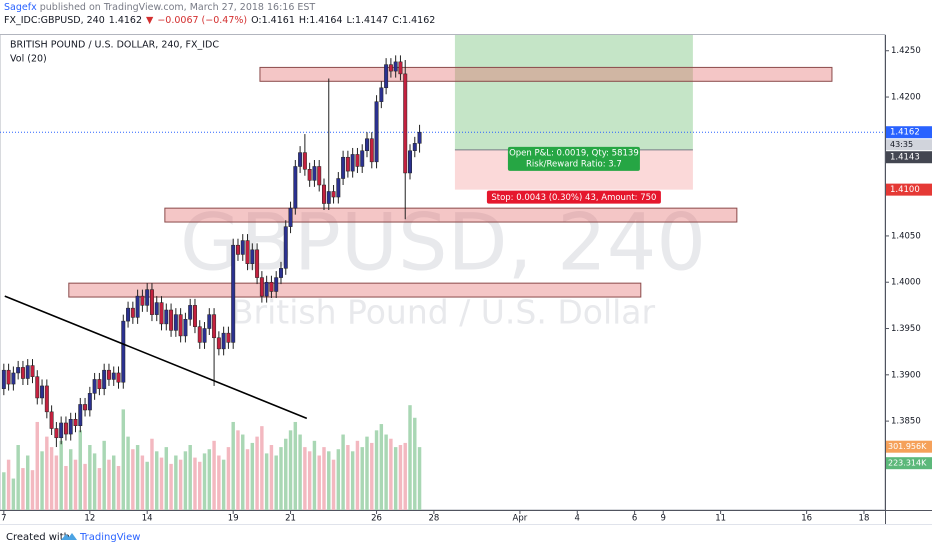 The height and width of the screenshot is (551, 932). Describe the element at coordinates (906, 422) in the screenshot. I see `y-tick-label: 1.3850` at that location.